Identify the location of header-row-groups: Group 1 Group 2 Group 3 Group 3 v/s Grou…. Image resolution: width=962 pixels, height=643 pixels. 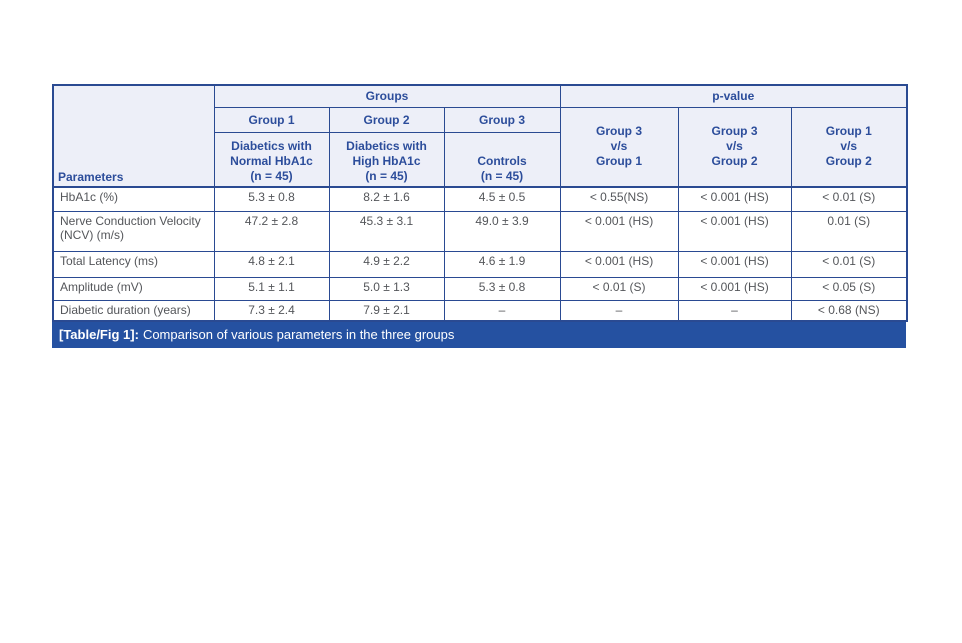
(480, 147).